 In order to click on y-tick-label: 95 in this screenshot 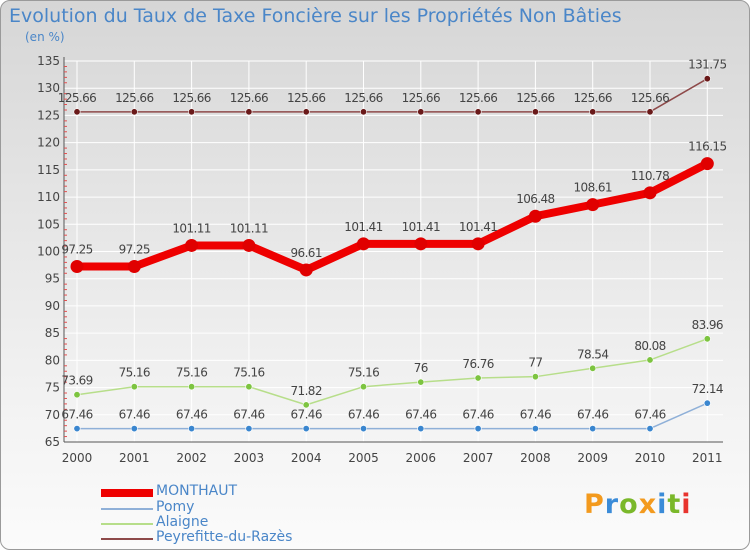, I will do `click(52, 279)`.